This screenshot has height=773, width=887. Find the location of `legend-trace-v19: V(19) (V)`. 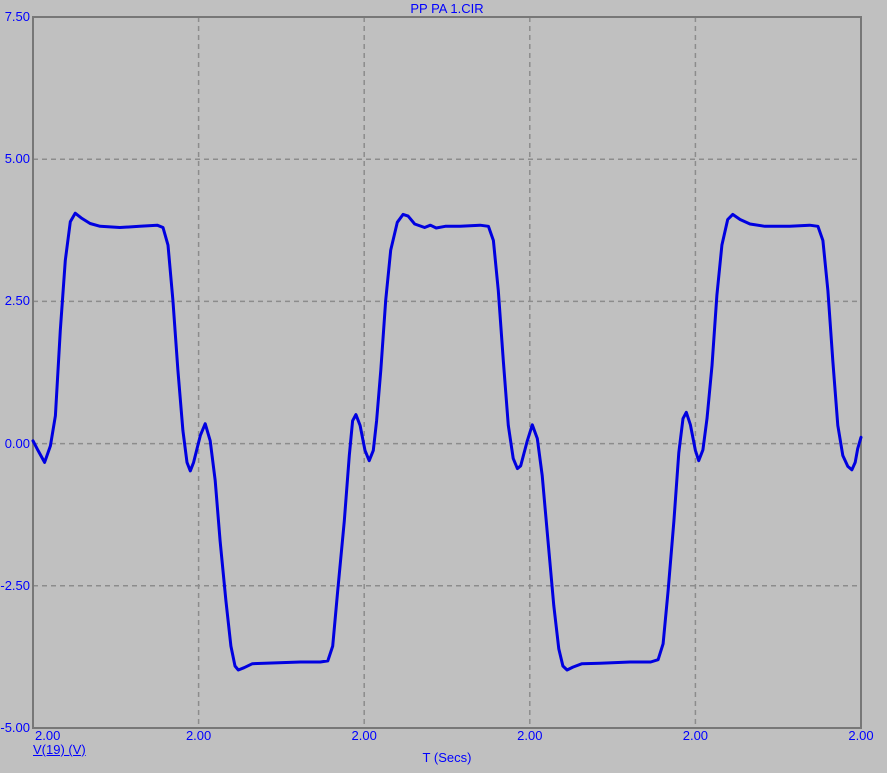

legend-trace-v19: V(19) (V) is located at coordinates (59, 749).